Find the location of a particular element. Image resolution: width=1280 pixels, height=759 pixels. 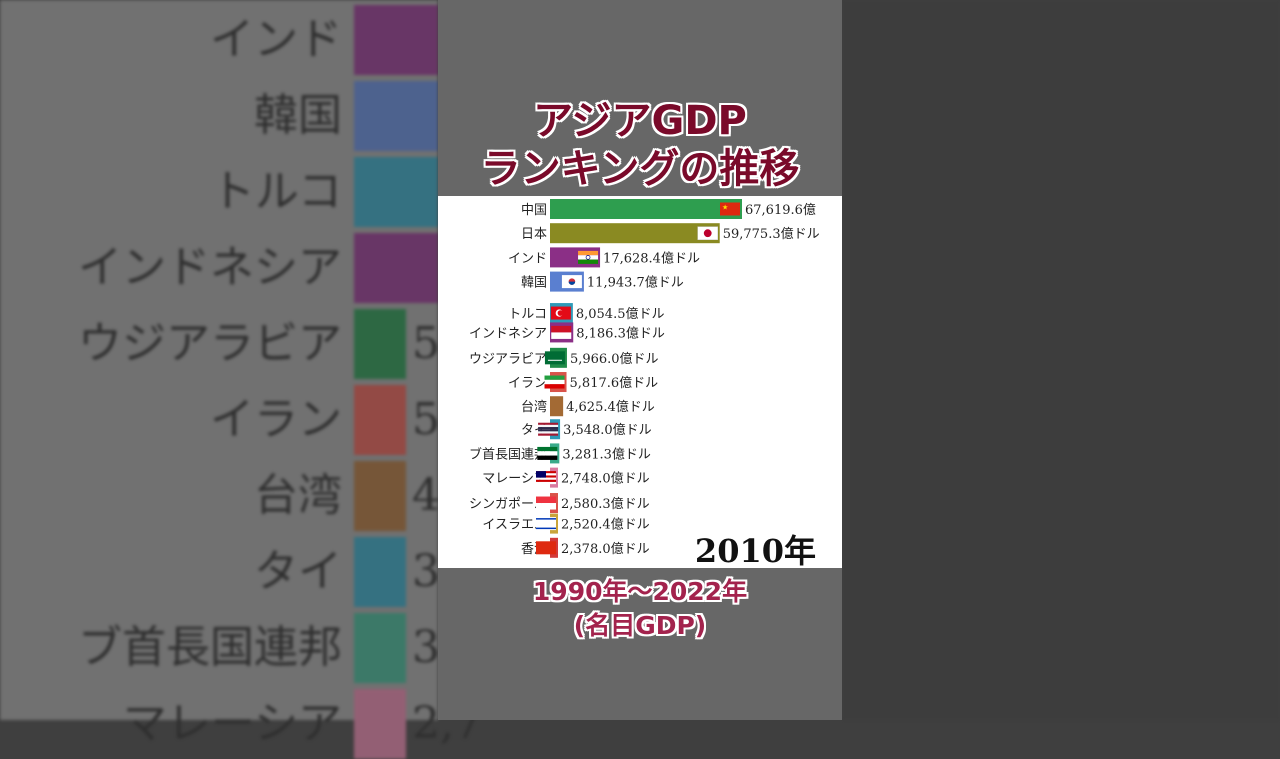

value-label: 17,628.4億ドル is located at coordinates (651, 258).